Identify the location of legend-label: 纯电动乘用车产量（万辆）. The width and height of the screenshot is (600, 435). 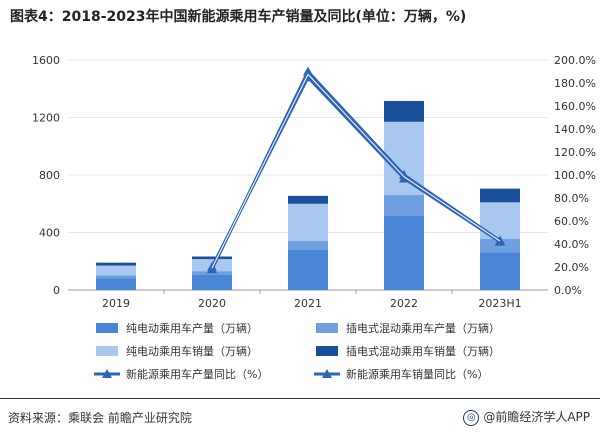
(192, 328).